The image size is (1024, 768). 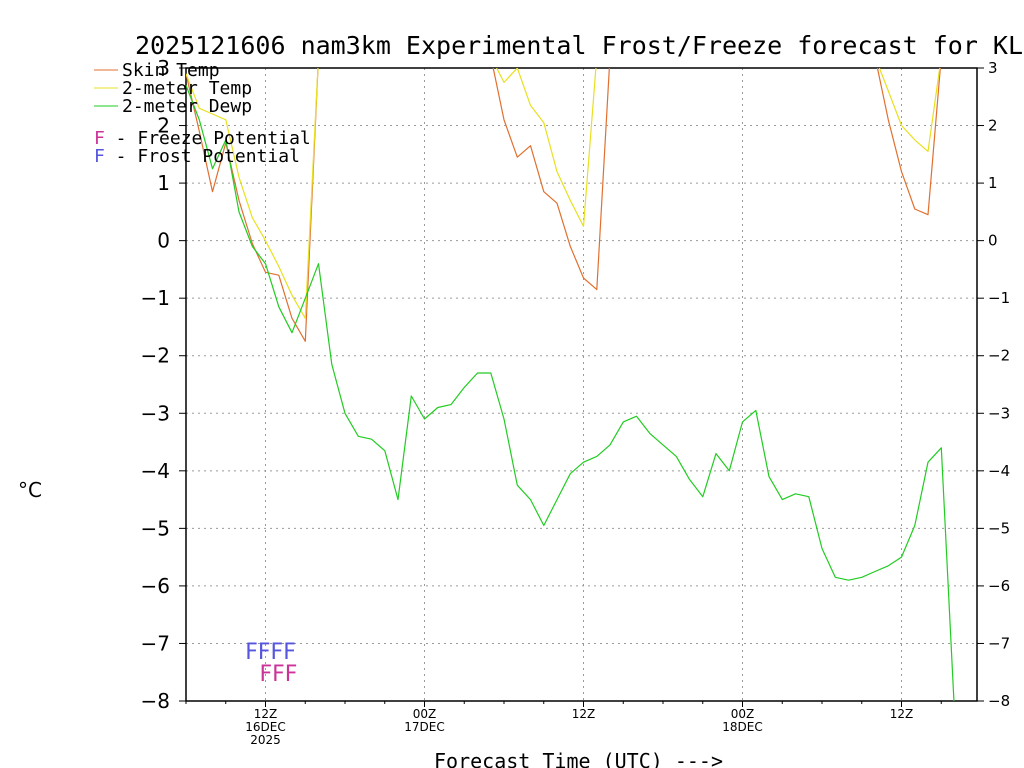 What do you see at coordinates (999, 298) in the screenshot?
I see `y-right-tick-label: −1` at bounding box center [999, 298].